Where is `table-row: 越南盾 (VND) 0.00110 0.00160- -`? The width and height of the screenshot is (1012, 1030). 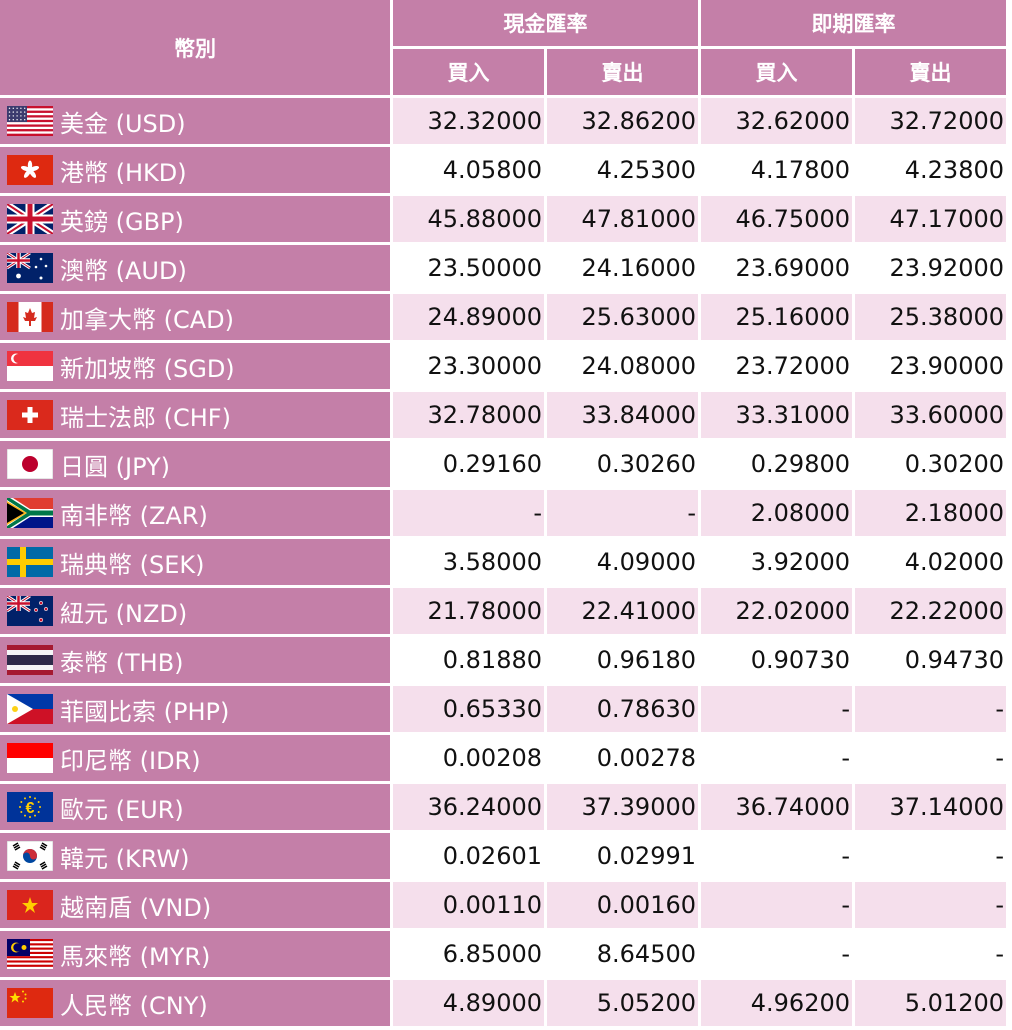 table-row: 越南盾 (VND) 0.00110 0.00160- - is located at coordinates (503, 905).